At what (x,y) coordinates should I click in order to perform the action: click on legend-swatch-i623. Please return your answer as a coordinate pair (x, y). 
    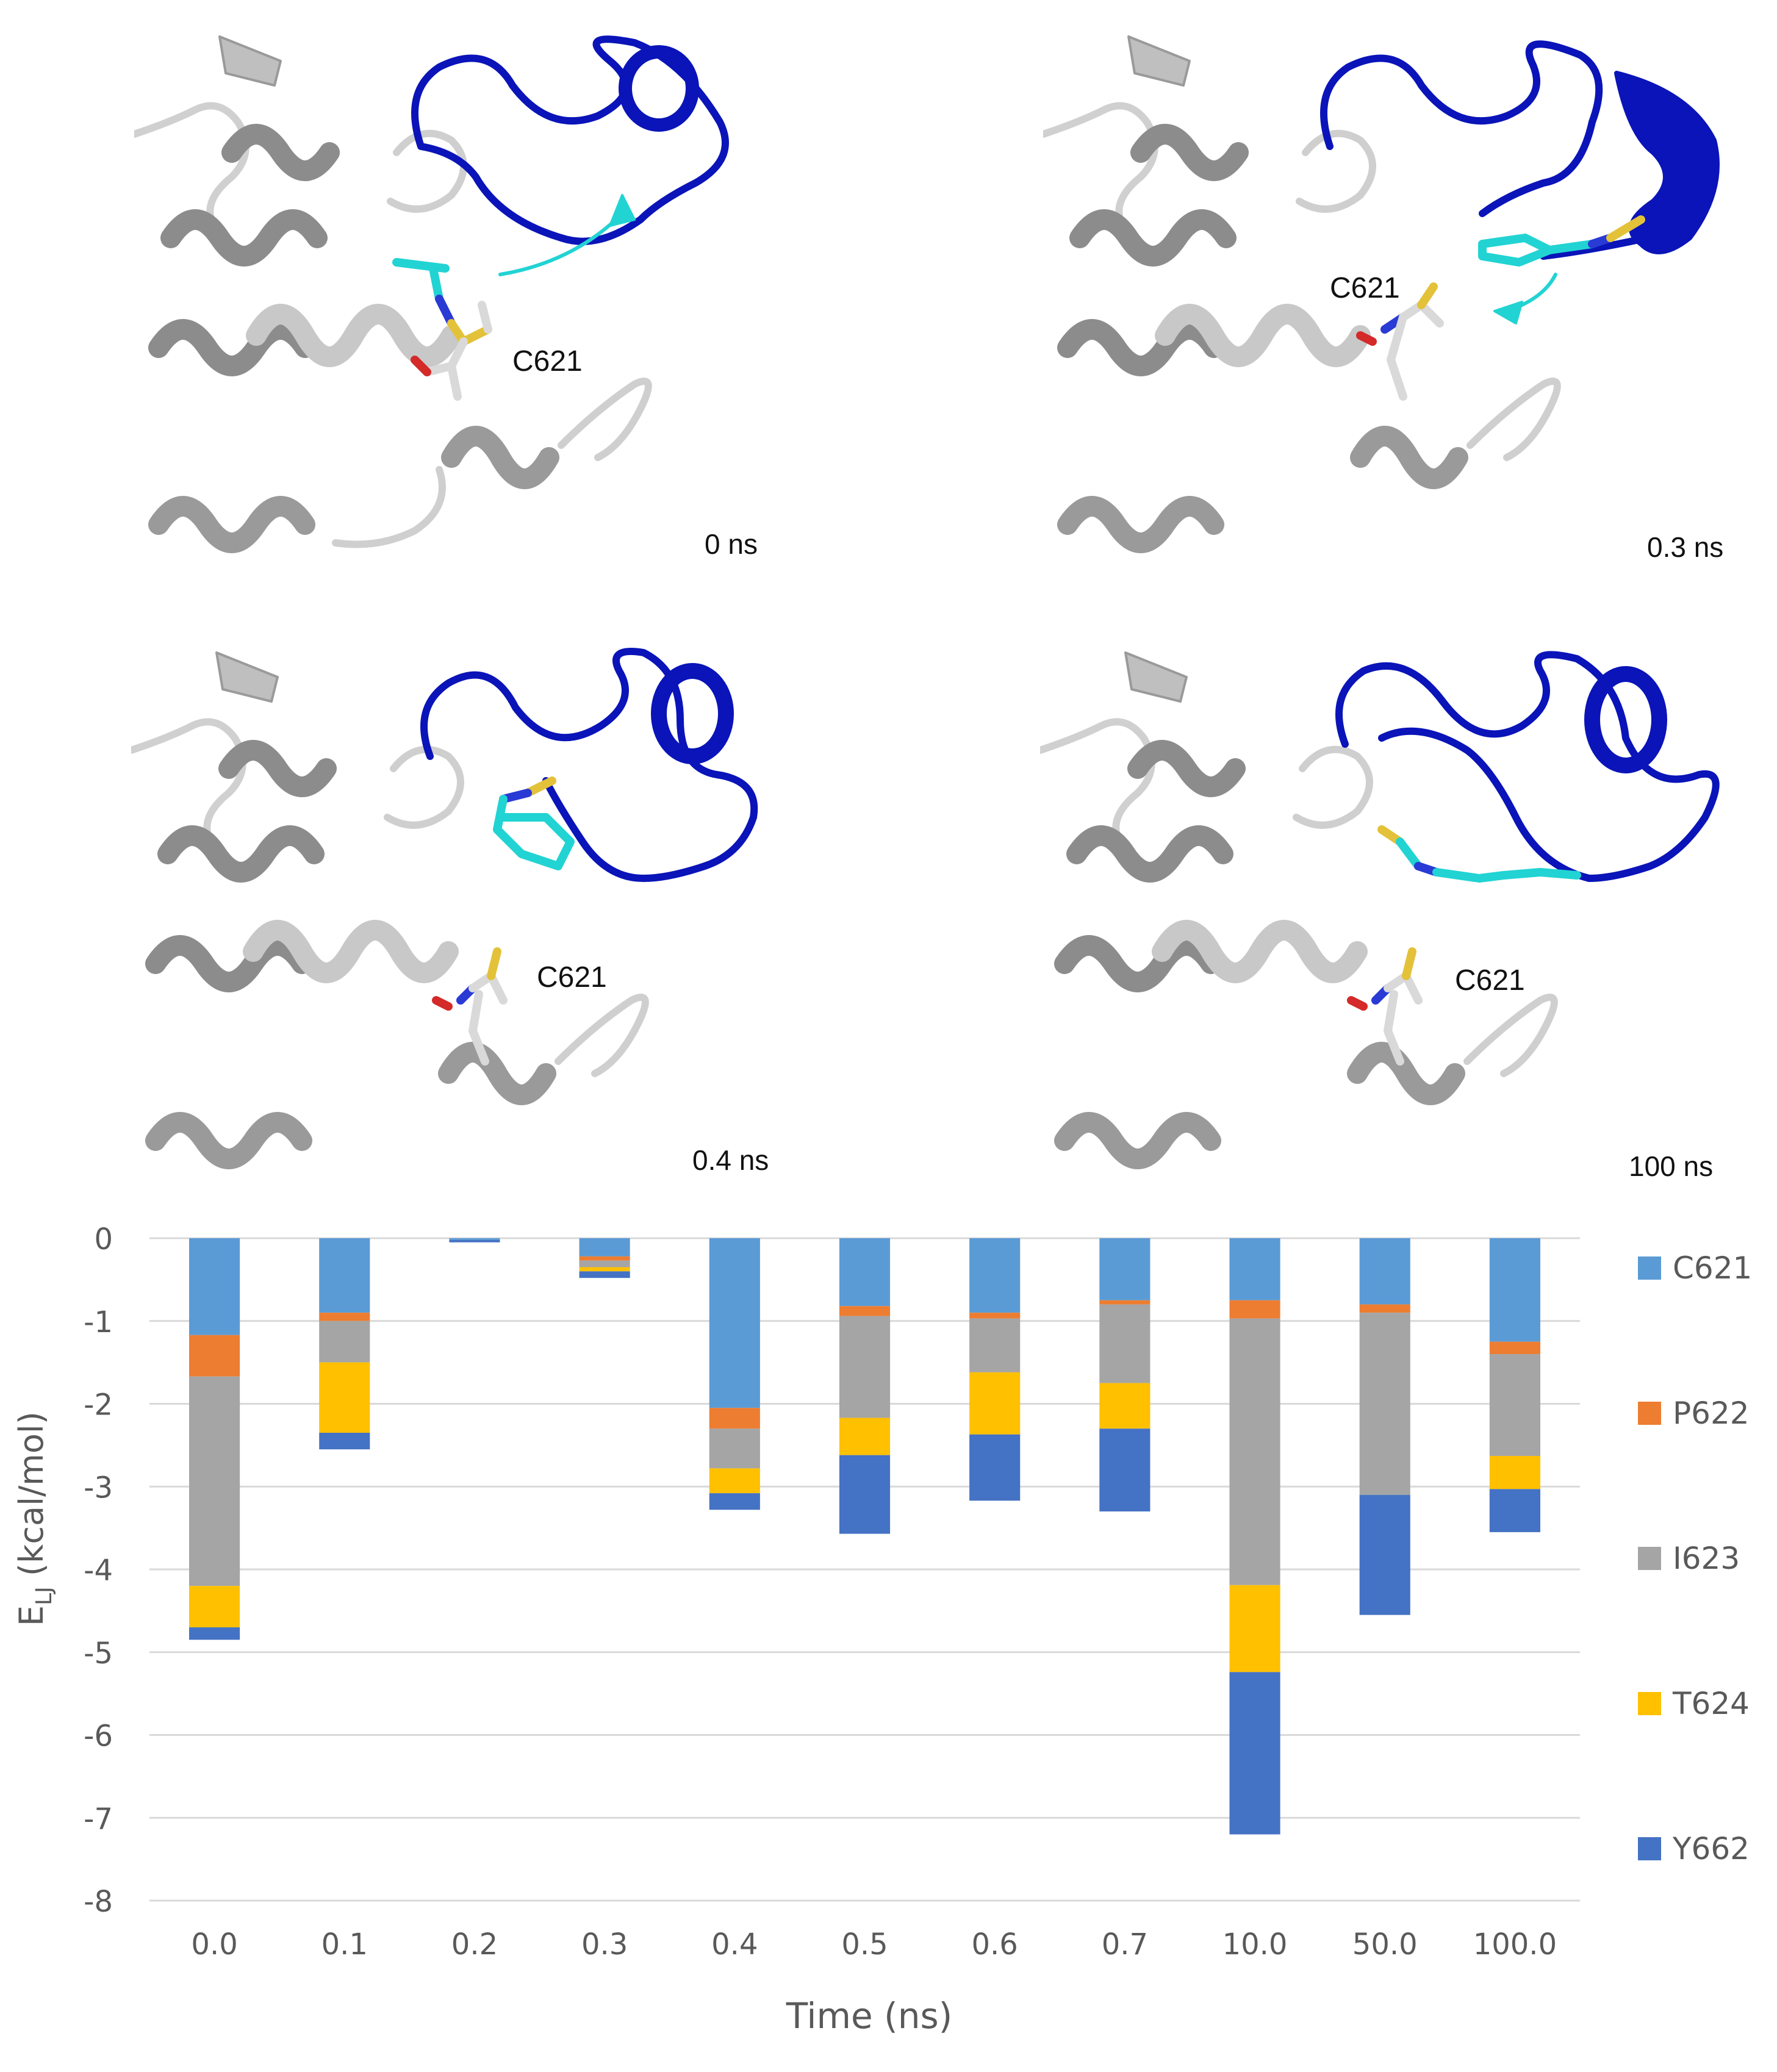
    Looking at the image, I should click on (1649, 1558).